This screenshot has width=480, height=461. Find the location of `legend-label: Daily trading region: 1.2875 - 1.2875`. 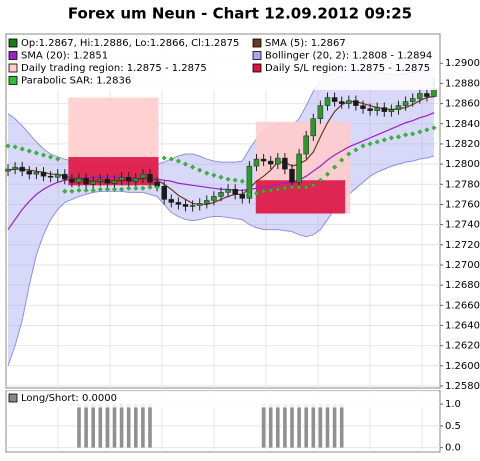

legend-label: Daily trading region: 1.2875 - 1.2875 is located at coordinates (114, 68).